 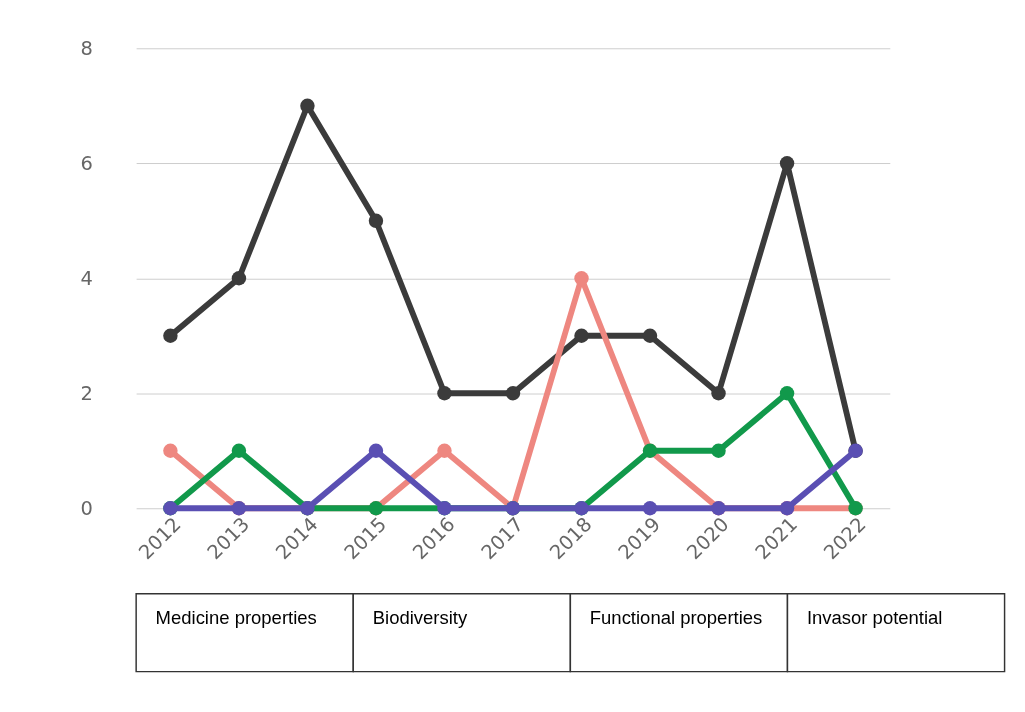 I want to click on y-tick-label: 4, so click(x=86, y=278).